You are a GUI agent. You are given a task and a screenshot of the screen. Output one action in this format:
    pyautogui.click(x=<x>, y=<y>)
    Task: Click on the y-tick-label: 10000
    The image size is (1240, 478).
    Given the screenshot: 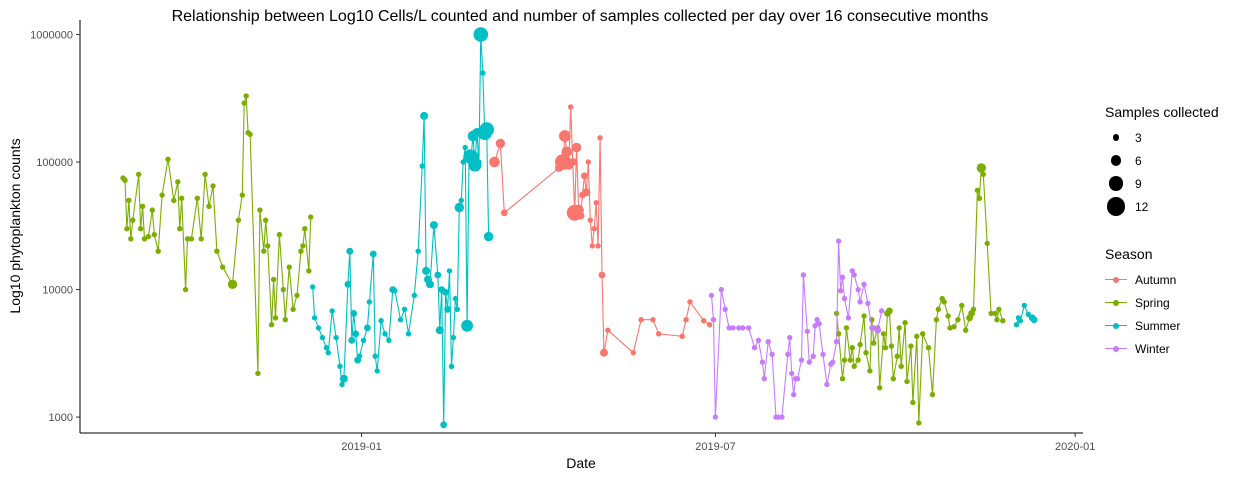 What is the action you would take?
    pyautogui.click(x=57, y=291)
    